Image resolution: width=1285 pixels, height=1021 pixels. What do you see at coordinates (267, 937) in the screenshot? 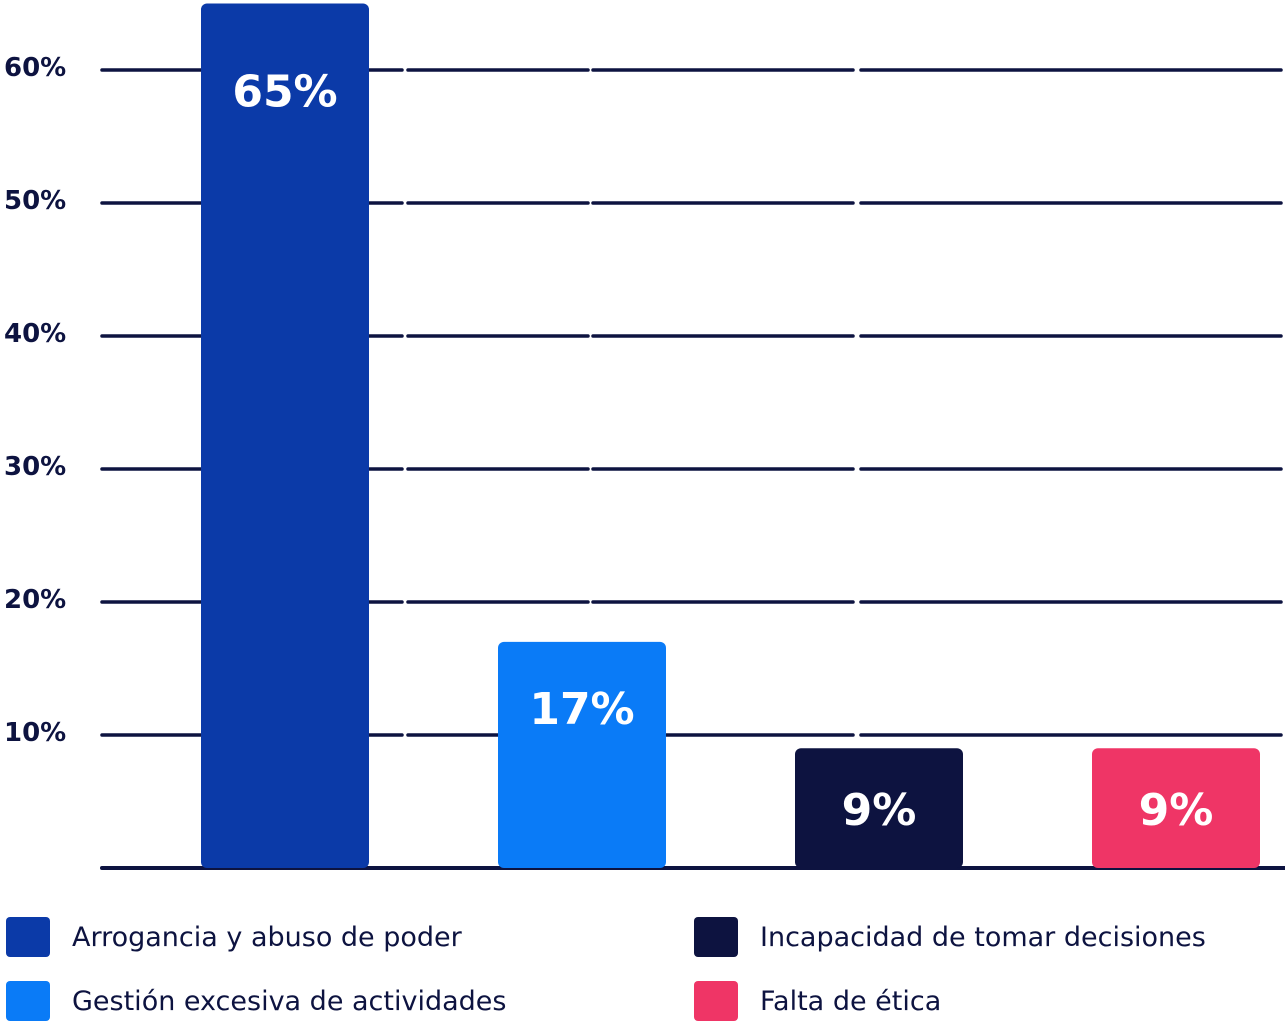
I see `legend-label: Arrogancia y abuso de poder` at bounding box center [267, 937].